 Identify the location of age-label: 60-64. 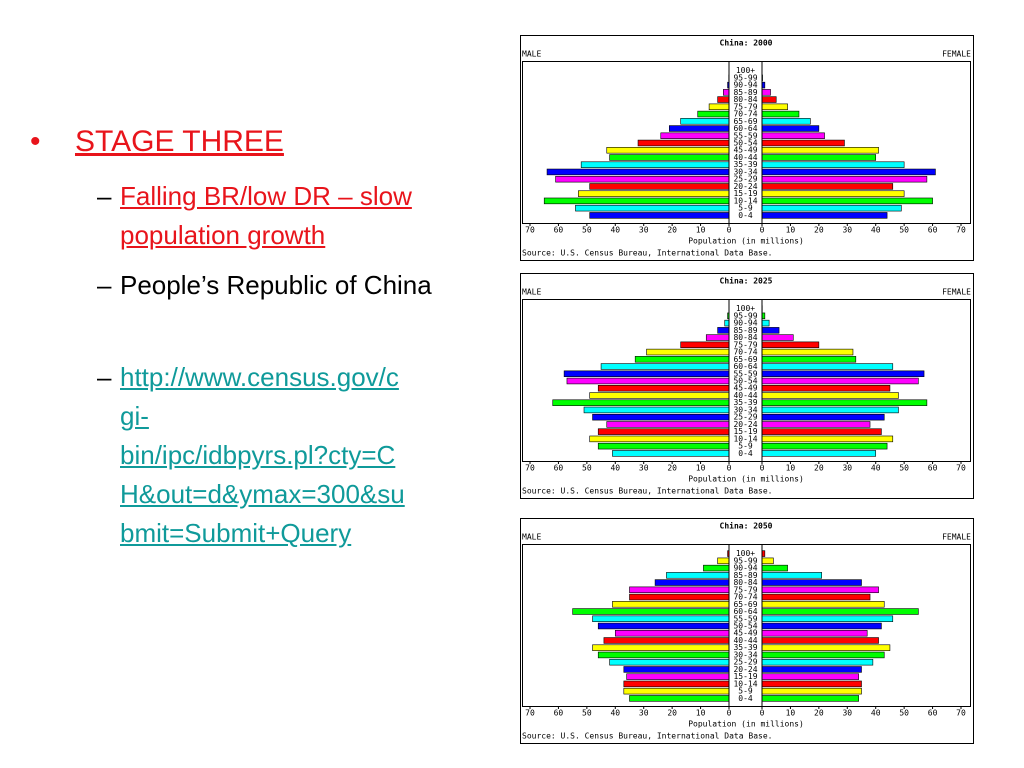
(745, 366).